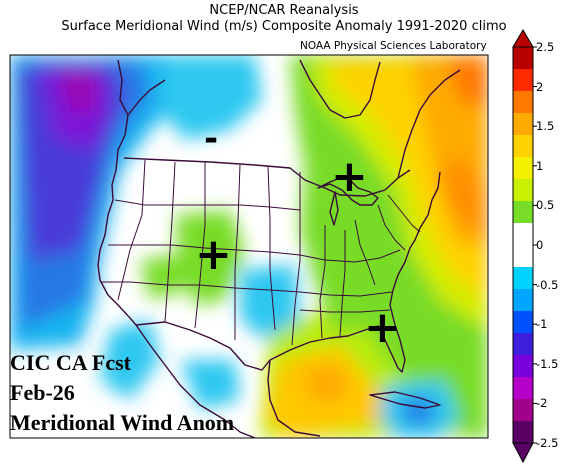 Image resolution: width=568 pixels, height=472 pixels. I want to click on plus-annotation-florida: +, so click(382, 327).